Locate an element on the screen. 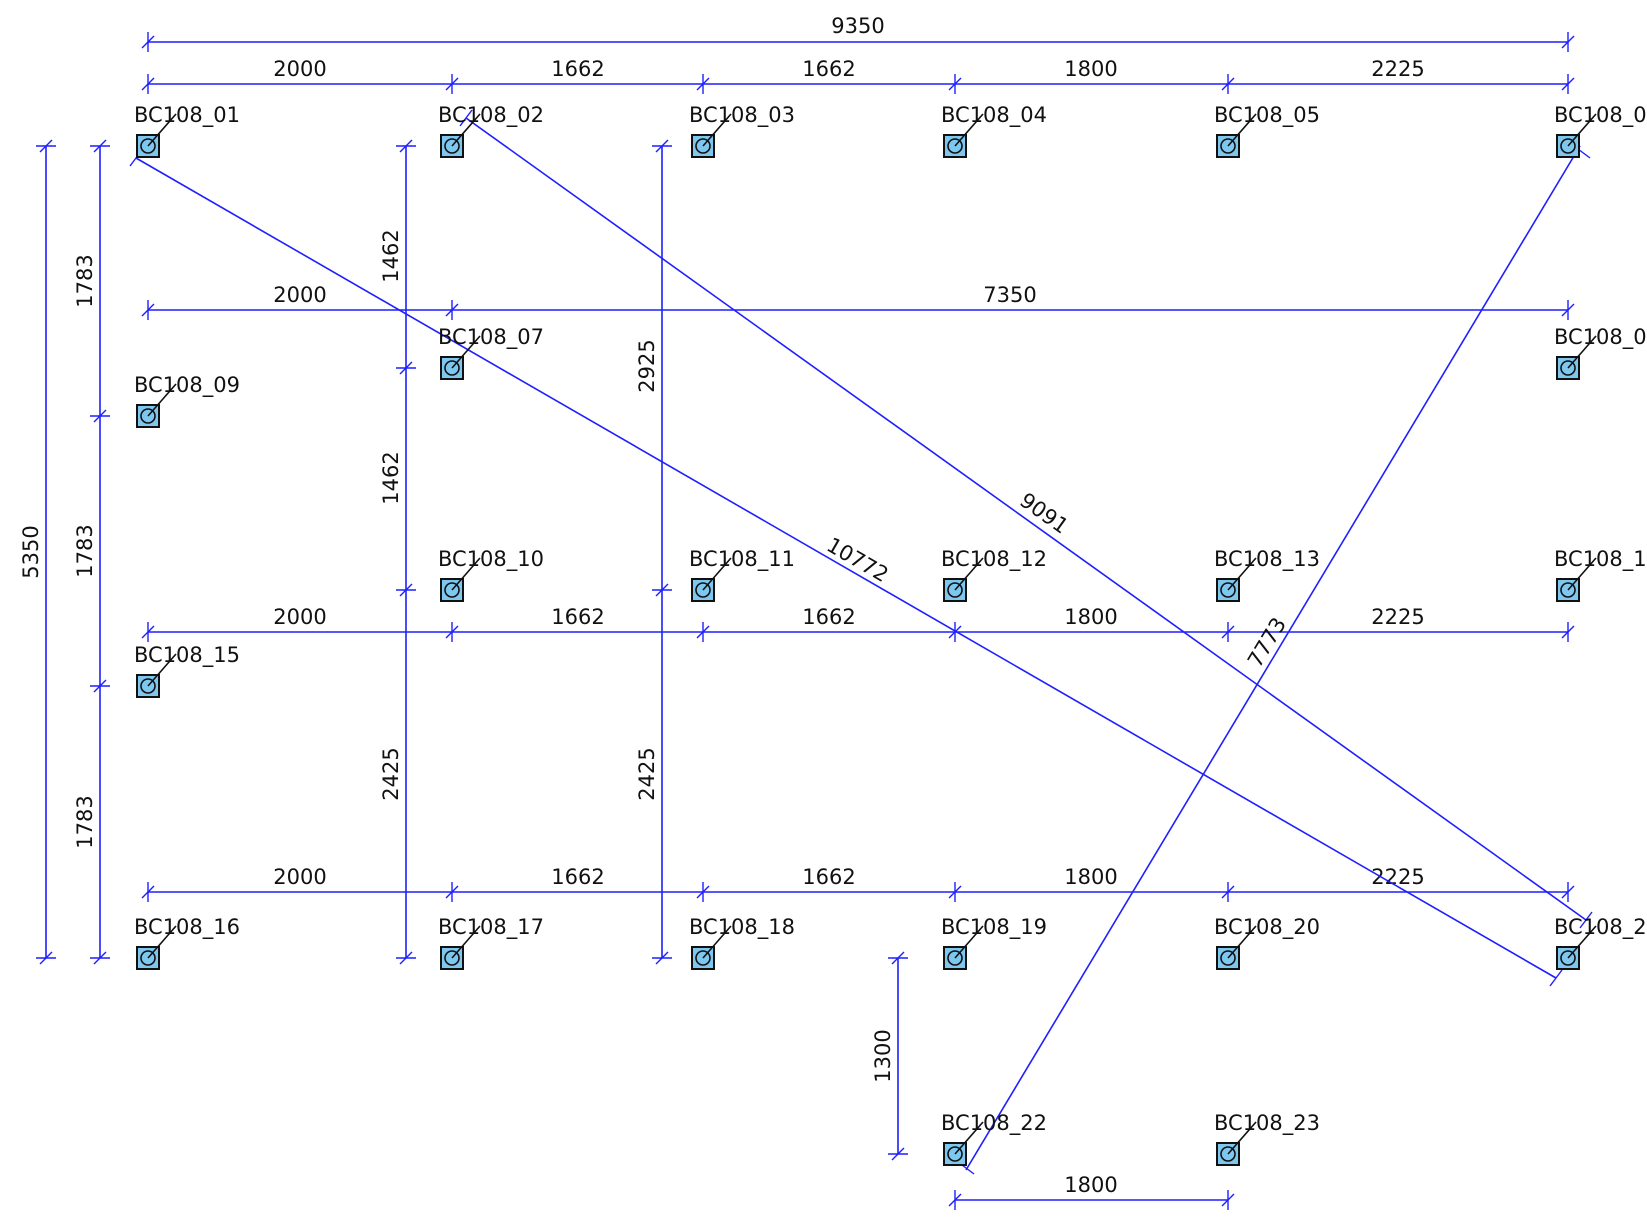 Image resolution: width=1647 pixels, height=1221 pixels. marker-label: BC108_21 is located at coordinates (1600, 927).